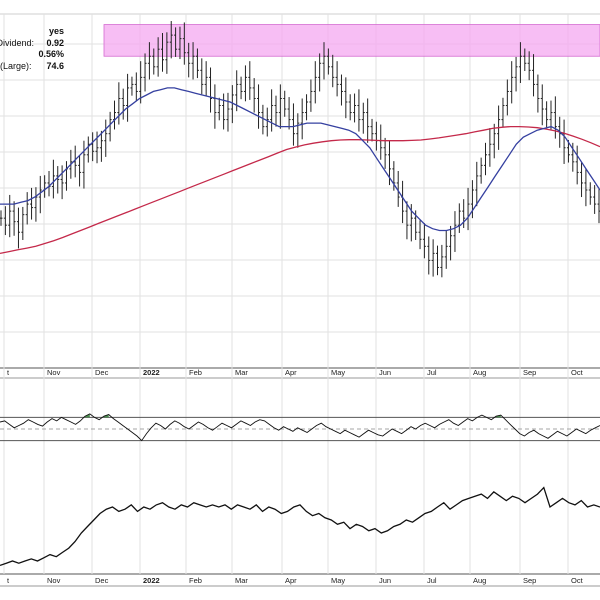  I want to click on x-axis-tick-bottom-label: Sep, so click(529, 580).